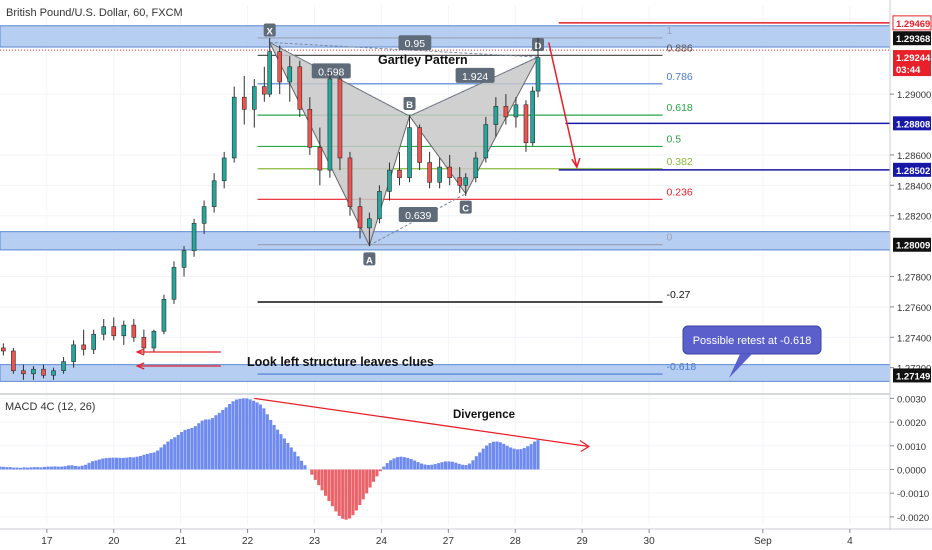 The image size is (932, 550). I want to click on pattern-ac-line, so click(417, 219).